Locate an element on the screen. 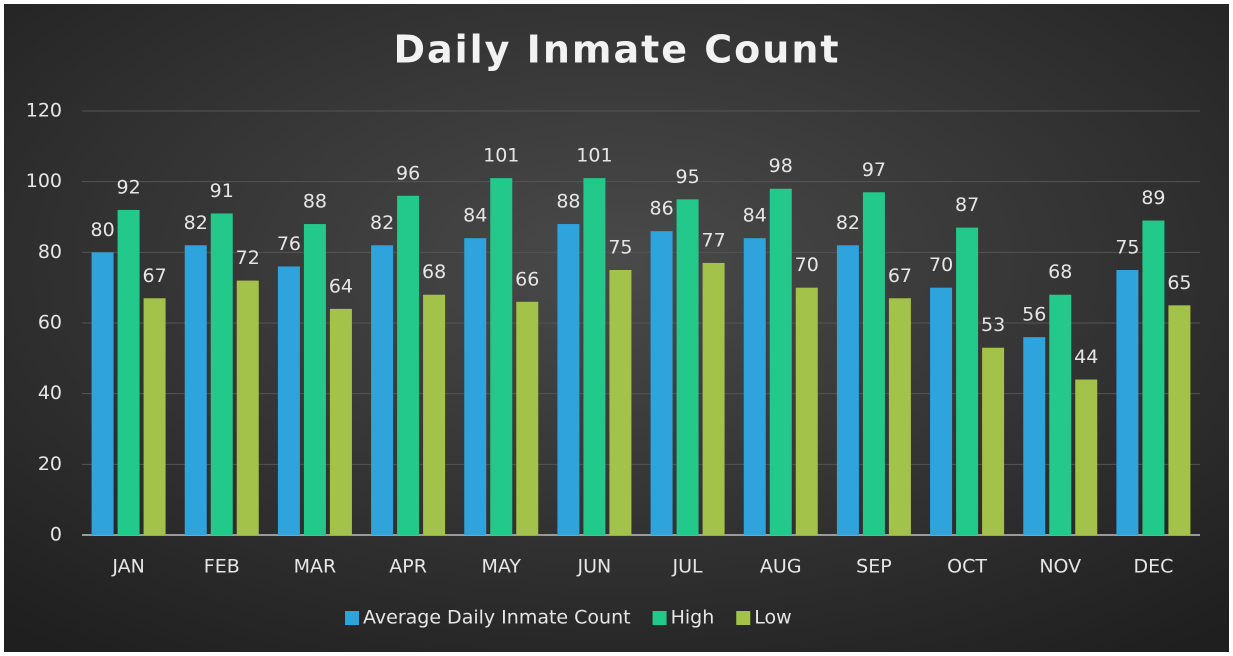 The height and width of the screenshot is (656, 1233). data-label: 44 is located at coordinates (1086, 357).